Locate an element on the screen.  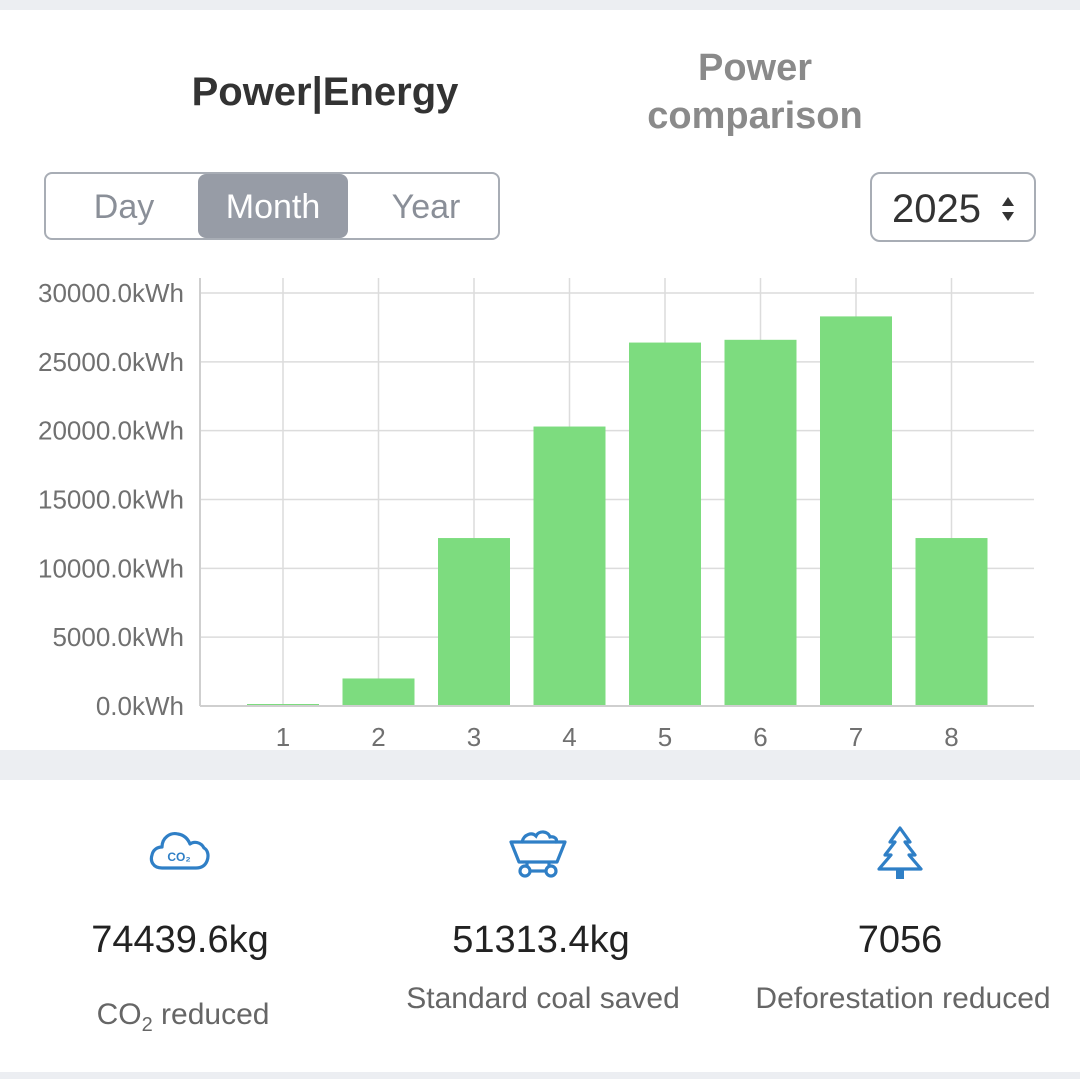
co2-reduced-value: 74439.6kg is located at coordinates (180, 940).